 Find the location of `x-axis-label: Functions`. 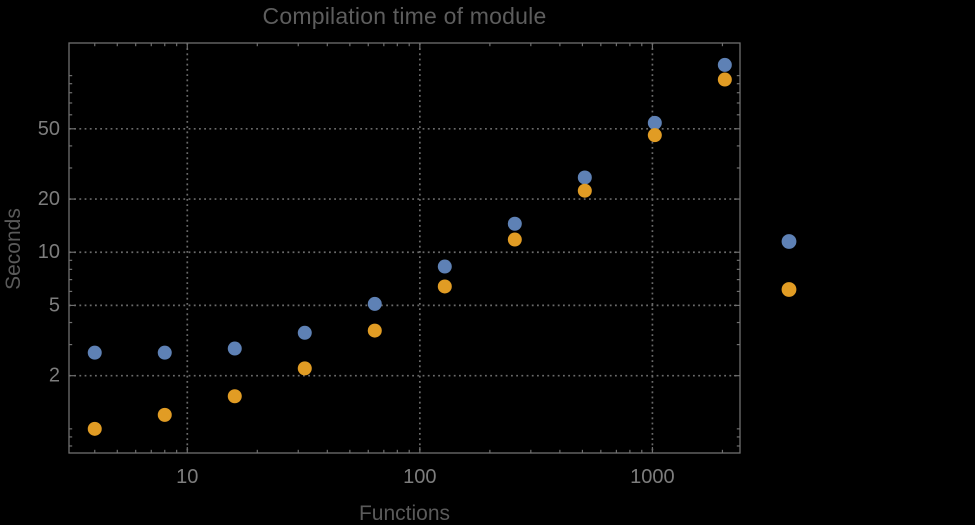

x-axis-label: Functions is located at coordinates (404, 513).